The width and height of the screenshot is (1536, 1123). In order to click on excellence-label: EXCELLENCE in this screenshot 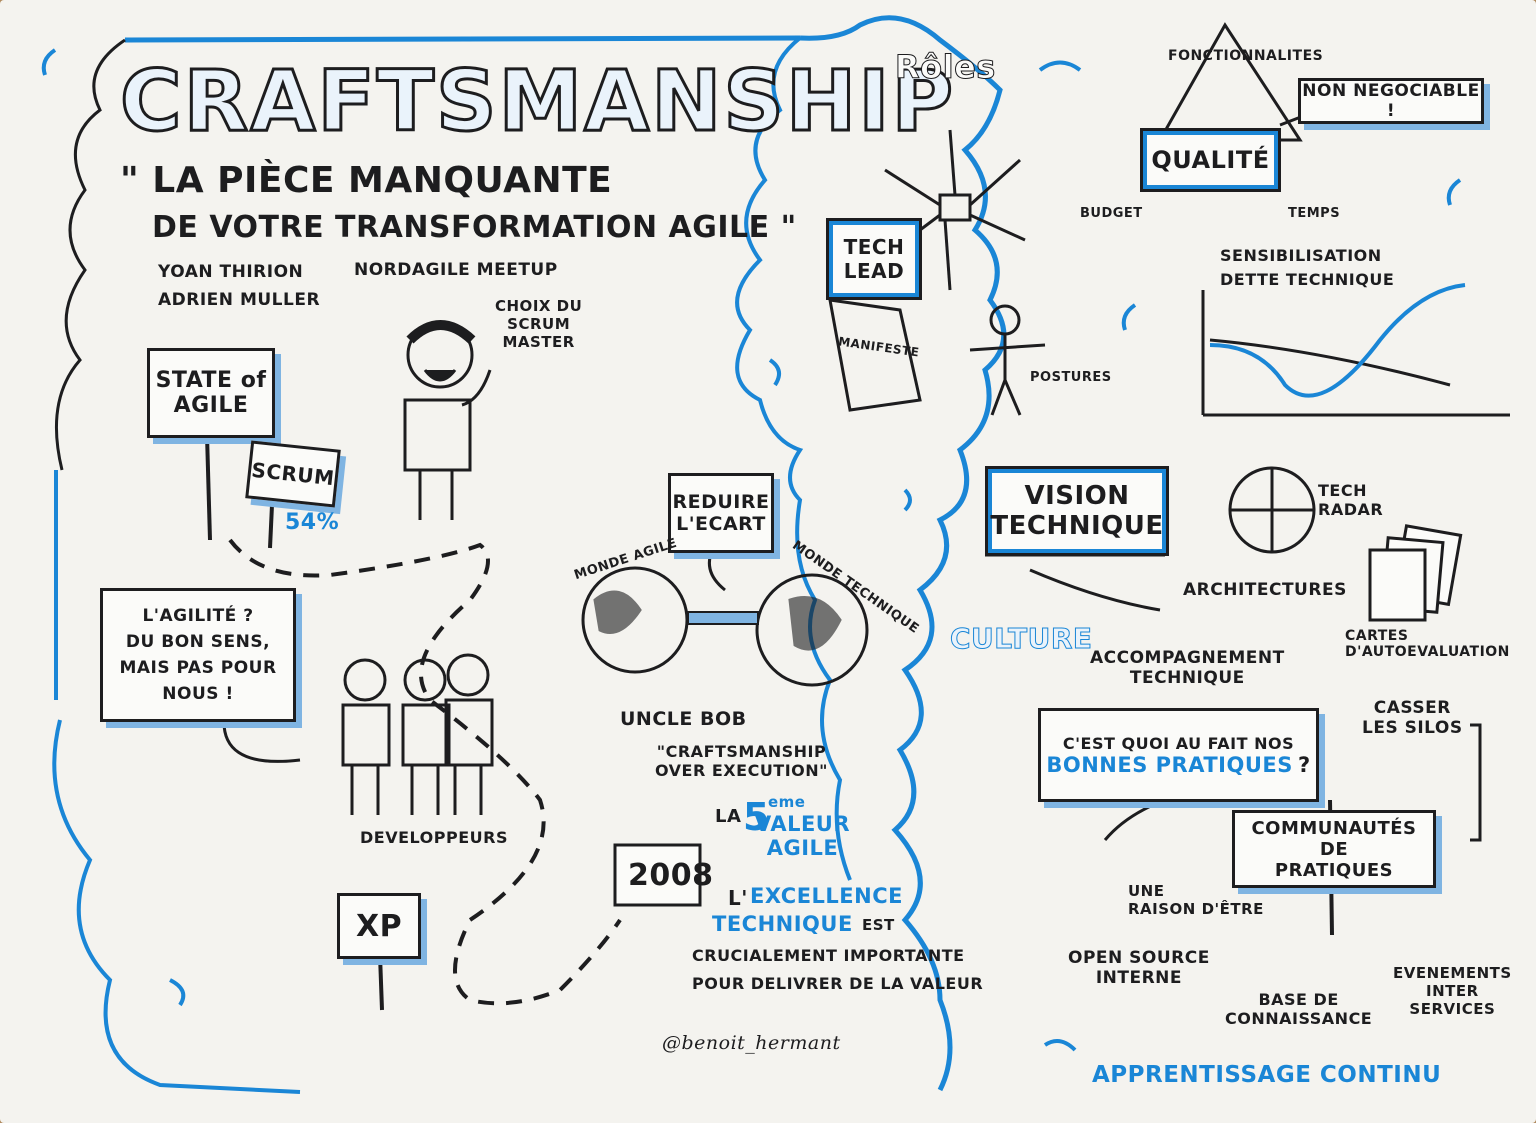, I will do `click(826, 896)`.